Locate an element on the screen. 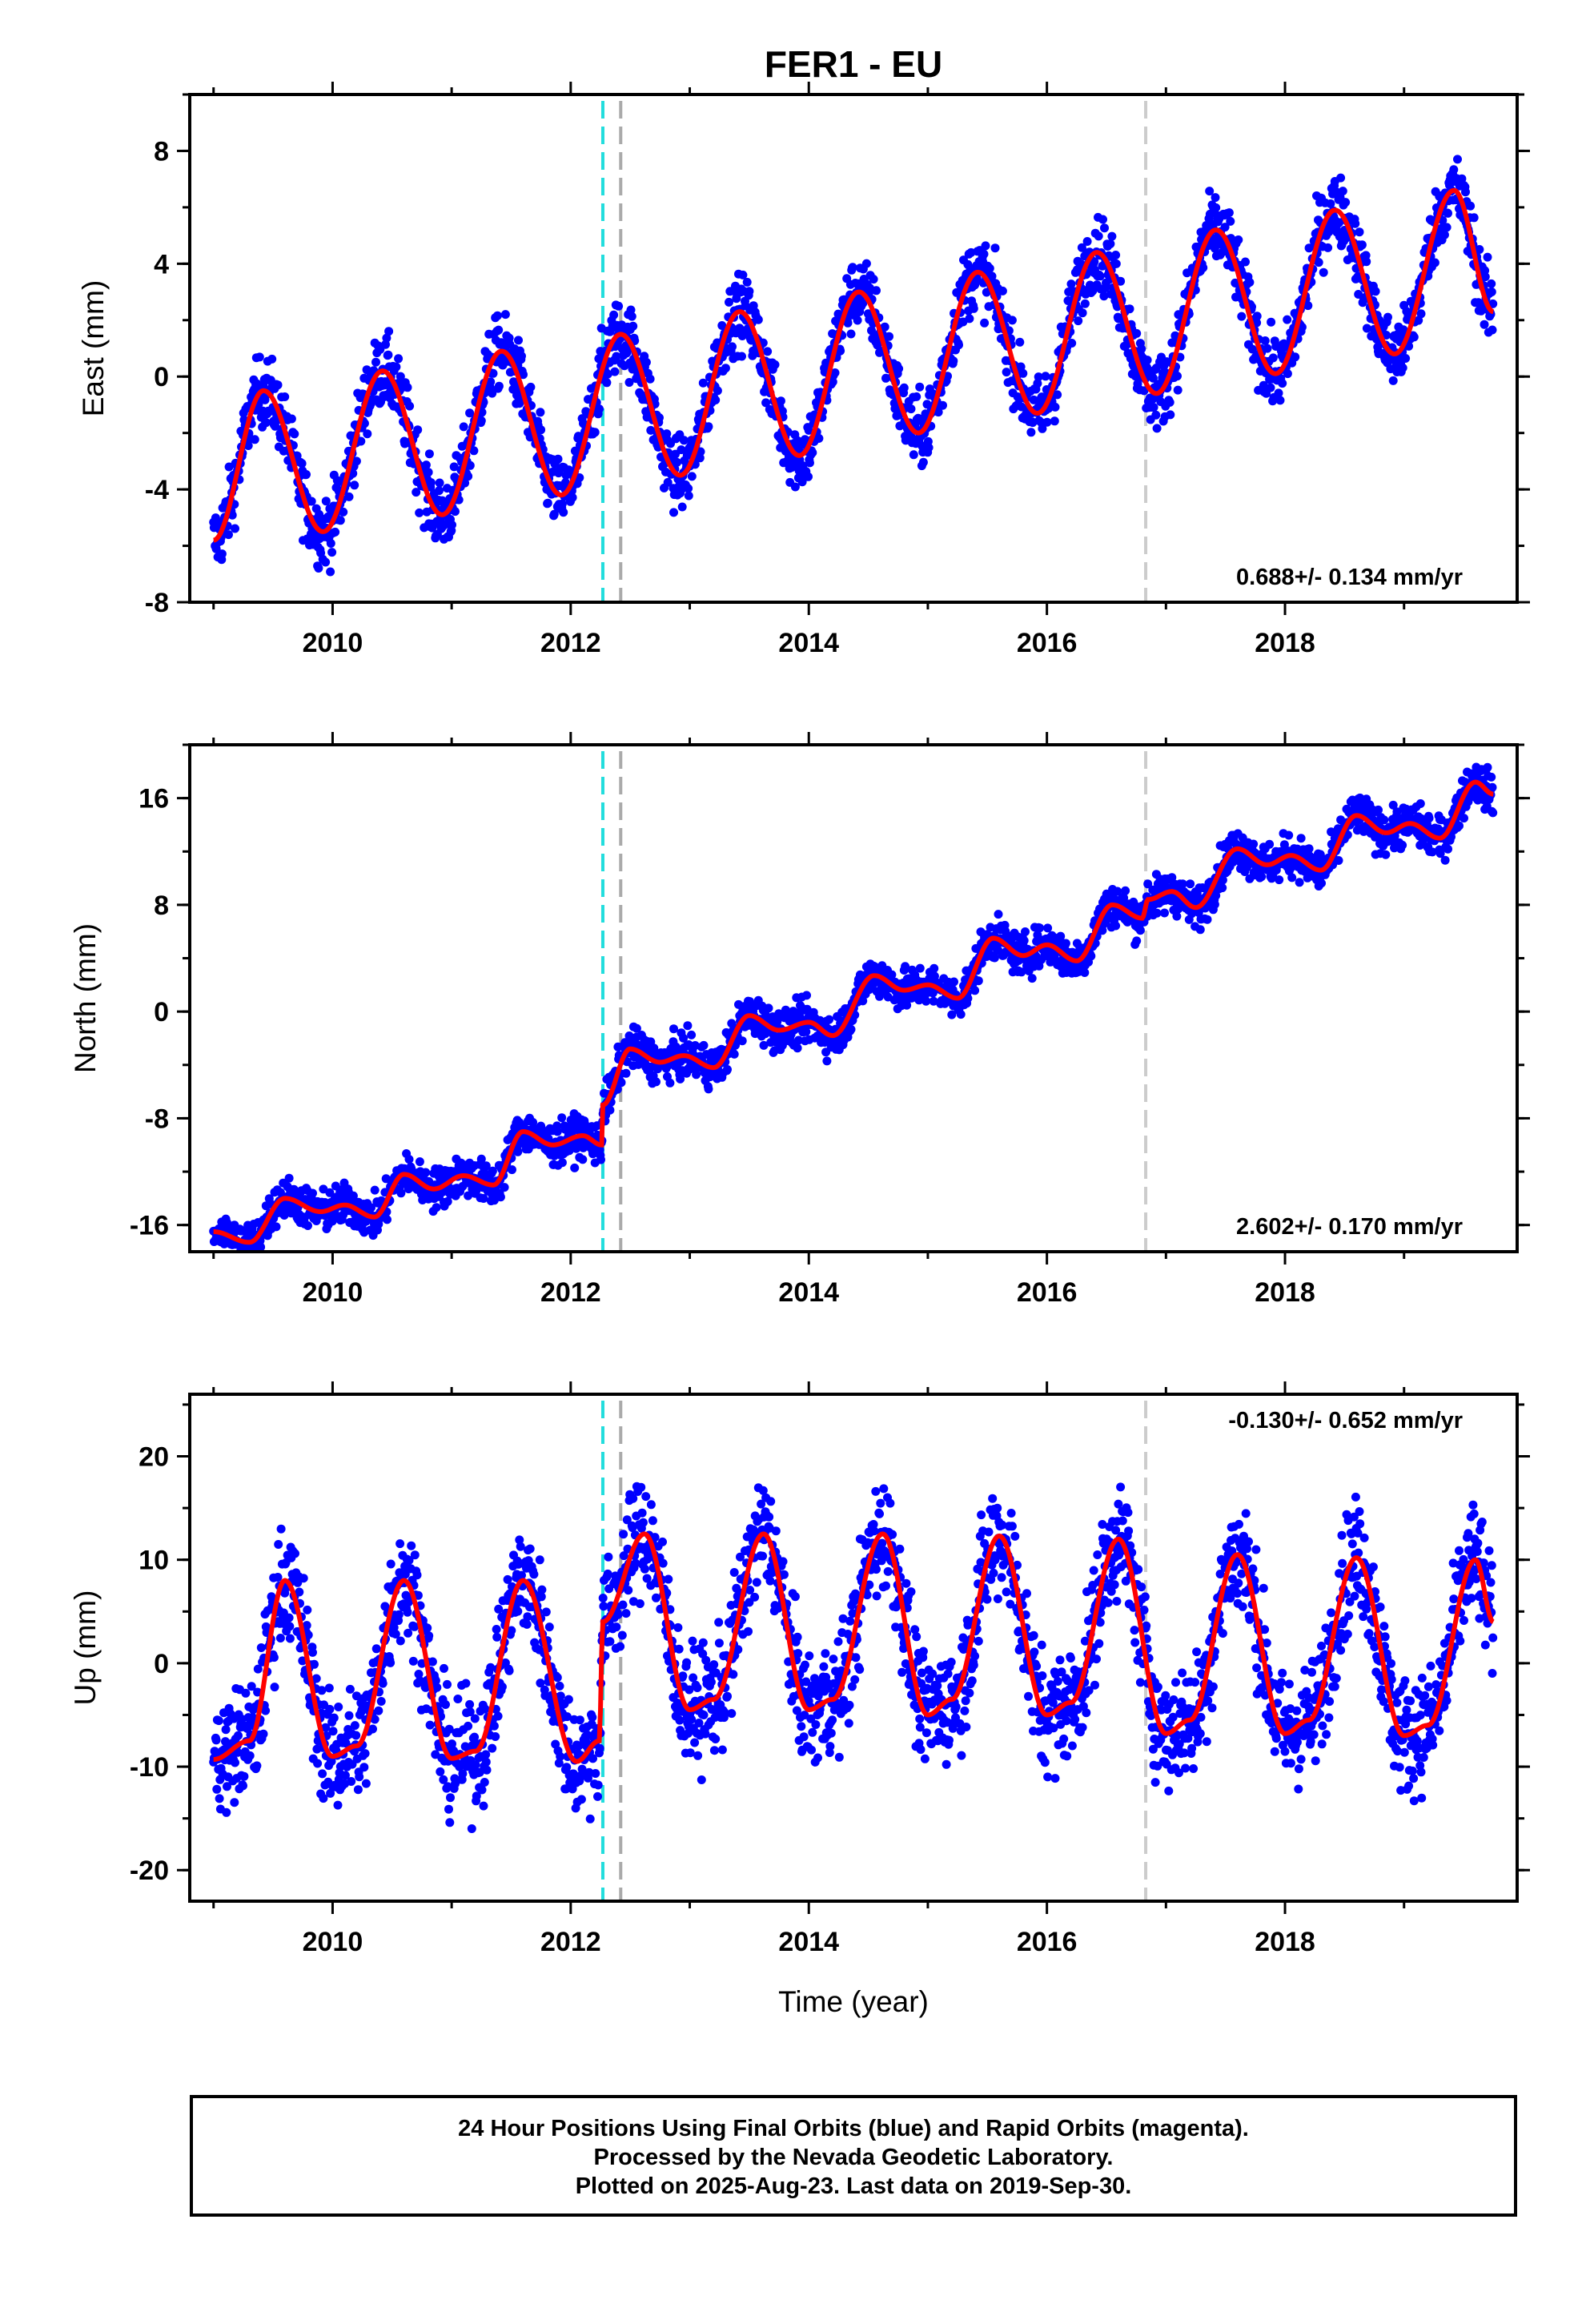  y-tick-label: 16 is located at coordinates (154, 799).